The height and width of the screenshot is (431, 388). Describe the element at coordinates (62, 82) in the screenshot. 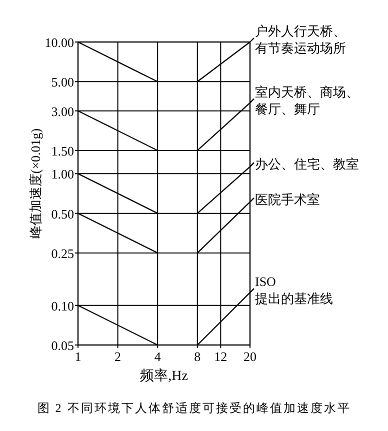

I see `y-tick-label: 5.00` at that location.